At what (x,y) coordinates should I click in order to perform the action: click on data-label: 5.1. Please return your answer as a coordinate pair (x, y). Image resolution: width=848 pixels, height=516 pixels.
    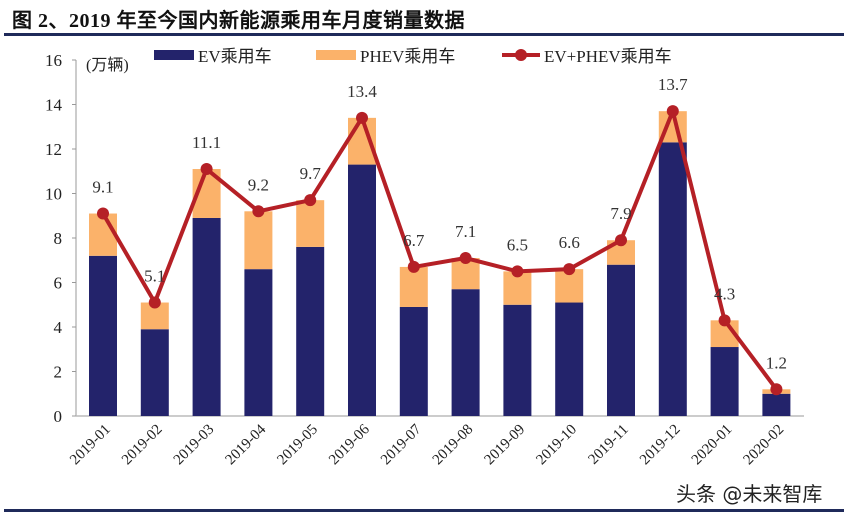
    Looking at the image, I should click on (154, 276).